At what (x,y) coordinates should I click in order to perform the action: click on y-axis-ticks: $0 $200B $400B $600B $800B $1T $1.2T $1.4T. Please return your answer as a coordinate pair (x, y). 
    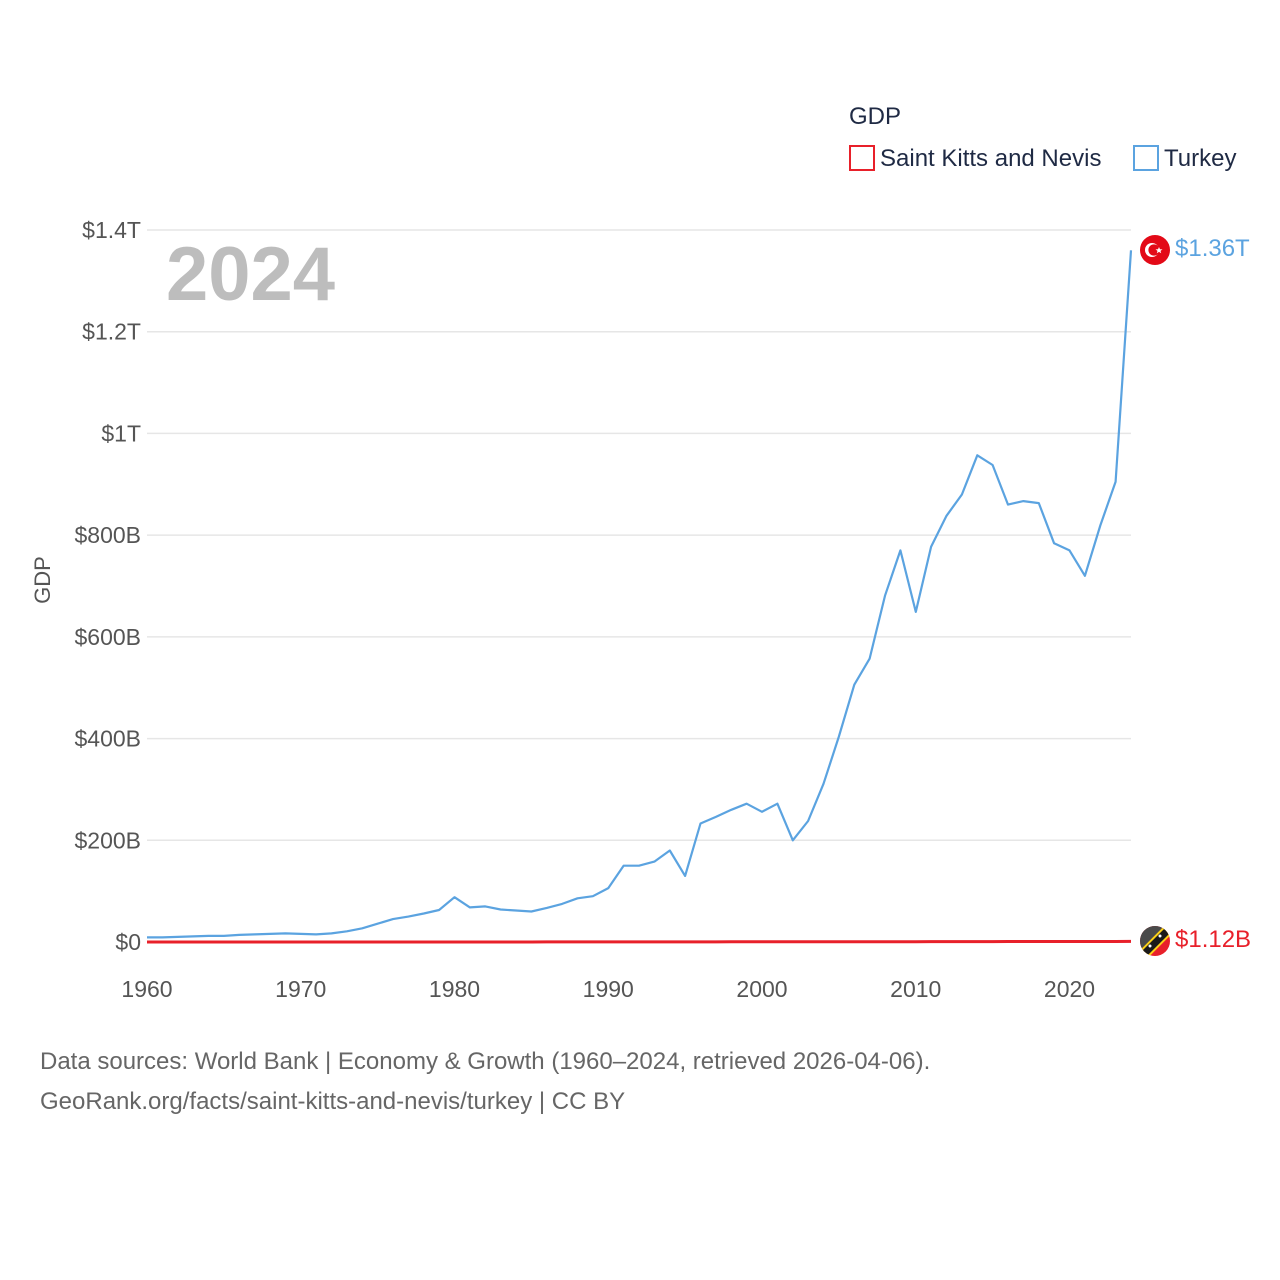
    Looking at the image, I should click on (107, 586).